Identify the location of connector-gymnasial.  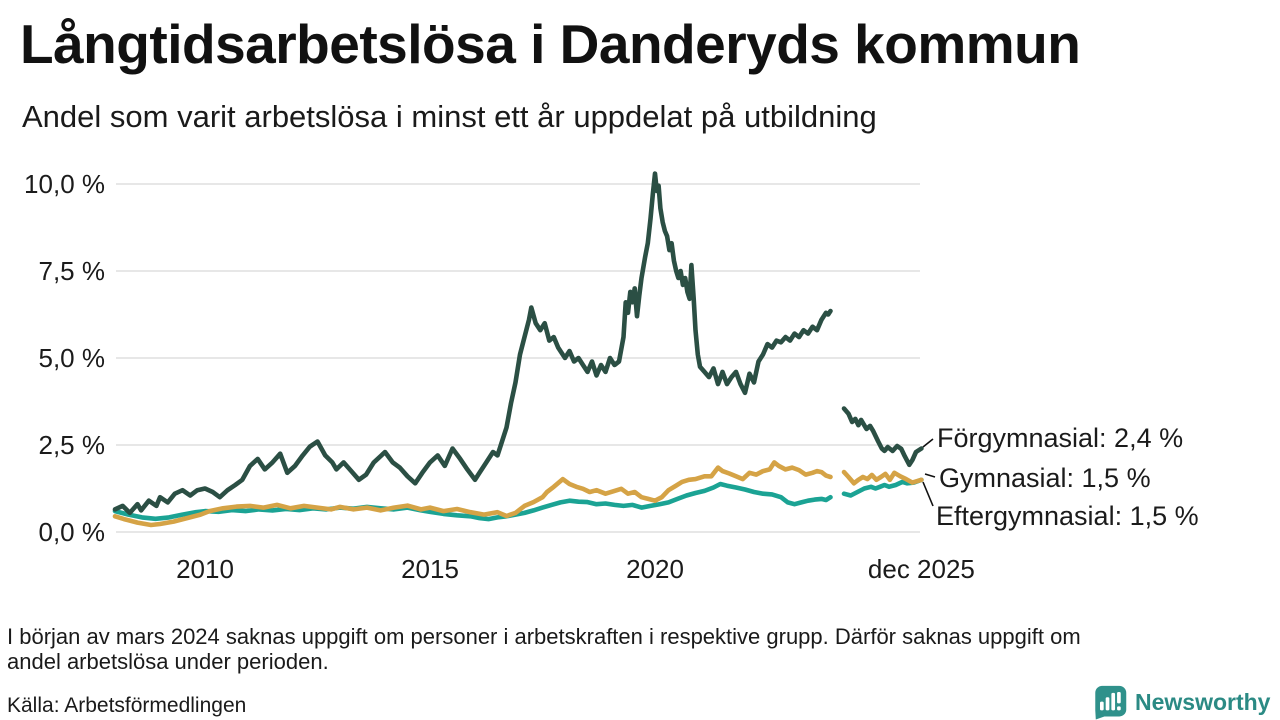
(930, 475).